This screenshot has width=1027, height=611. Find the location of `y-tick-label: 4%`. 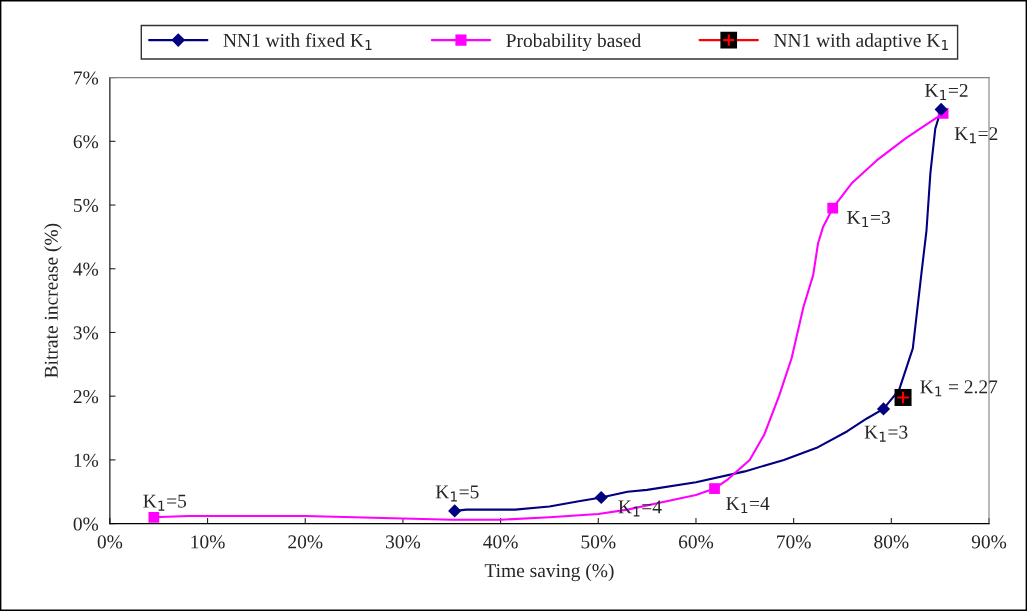

y-tick-label: 4% is located at coordinates (86, 269).